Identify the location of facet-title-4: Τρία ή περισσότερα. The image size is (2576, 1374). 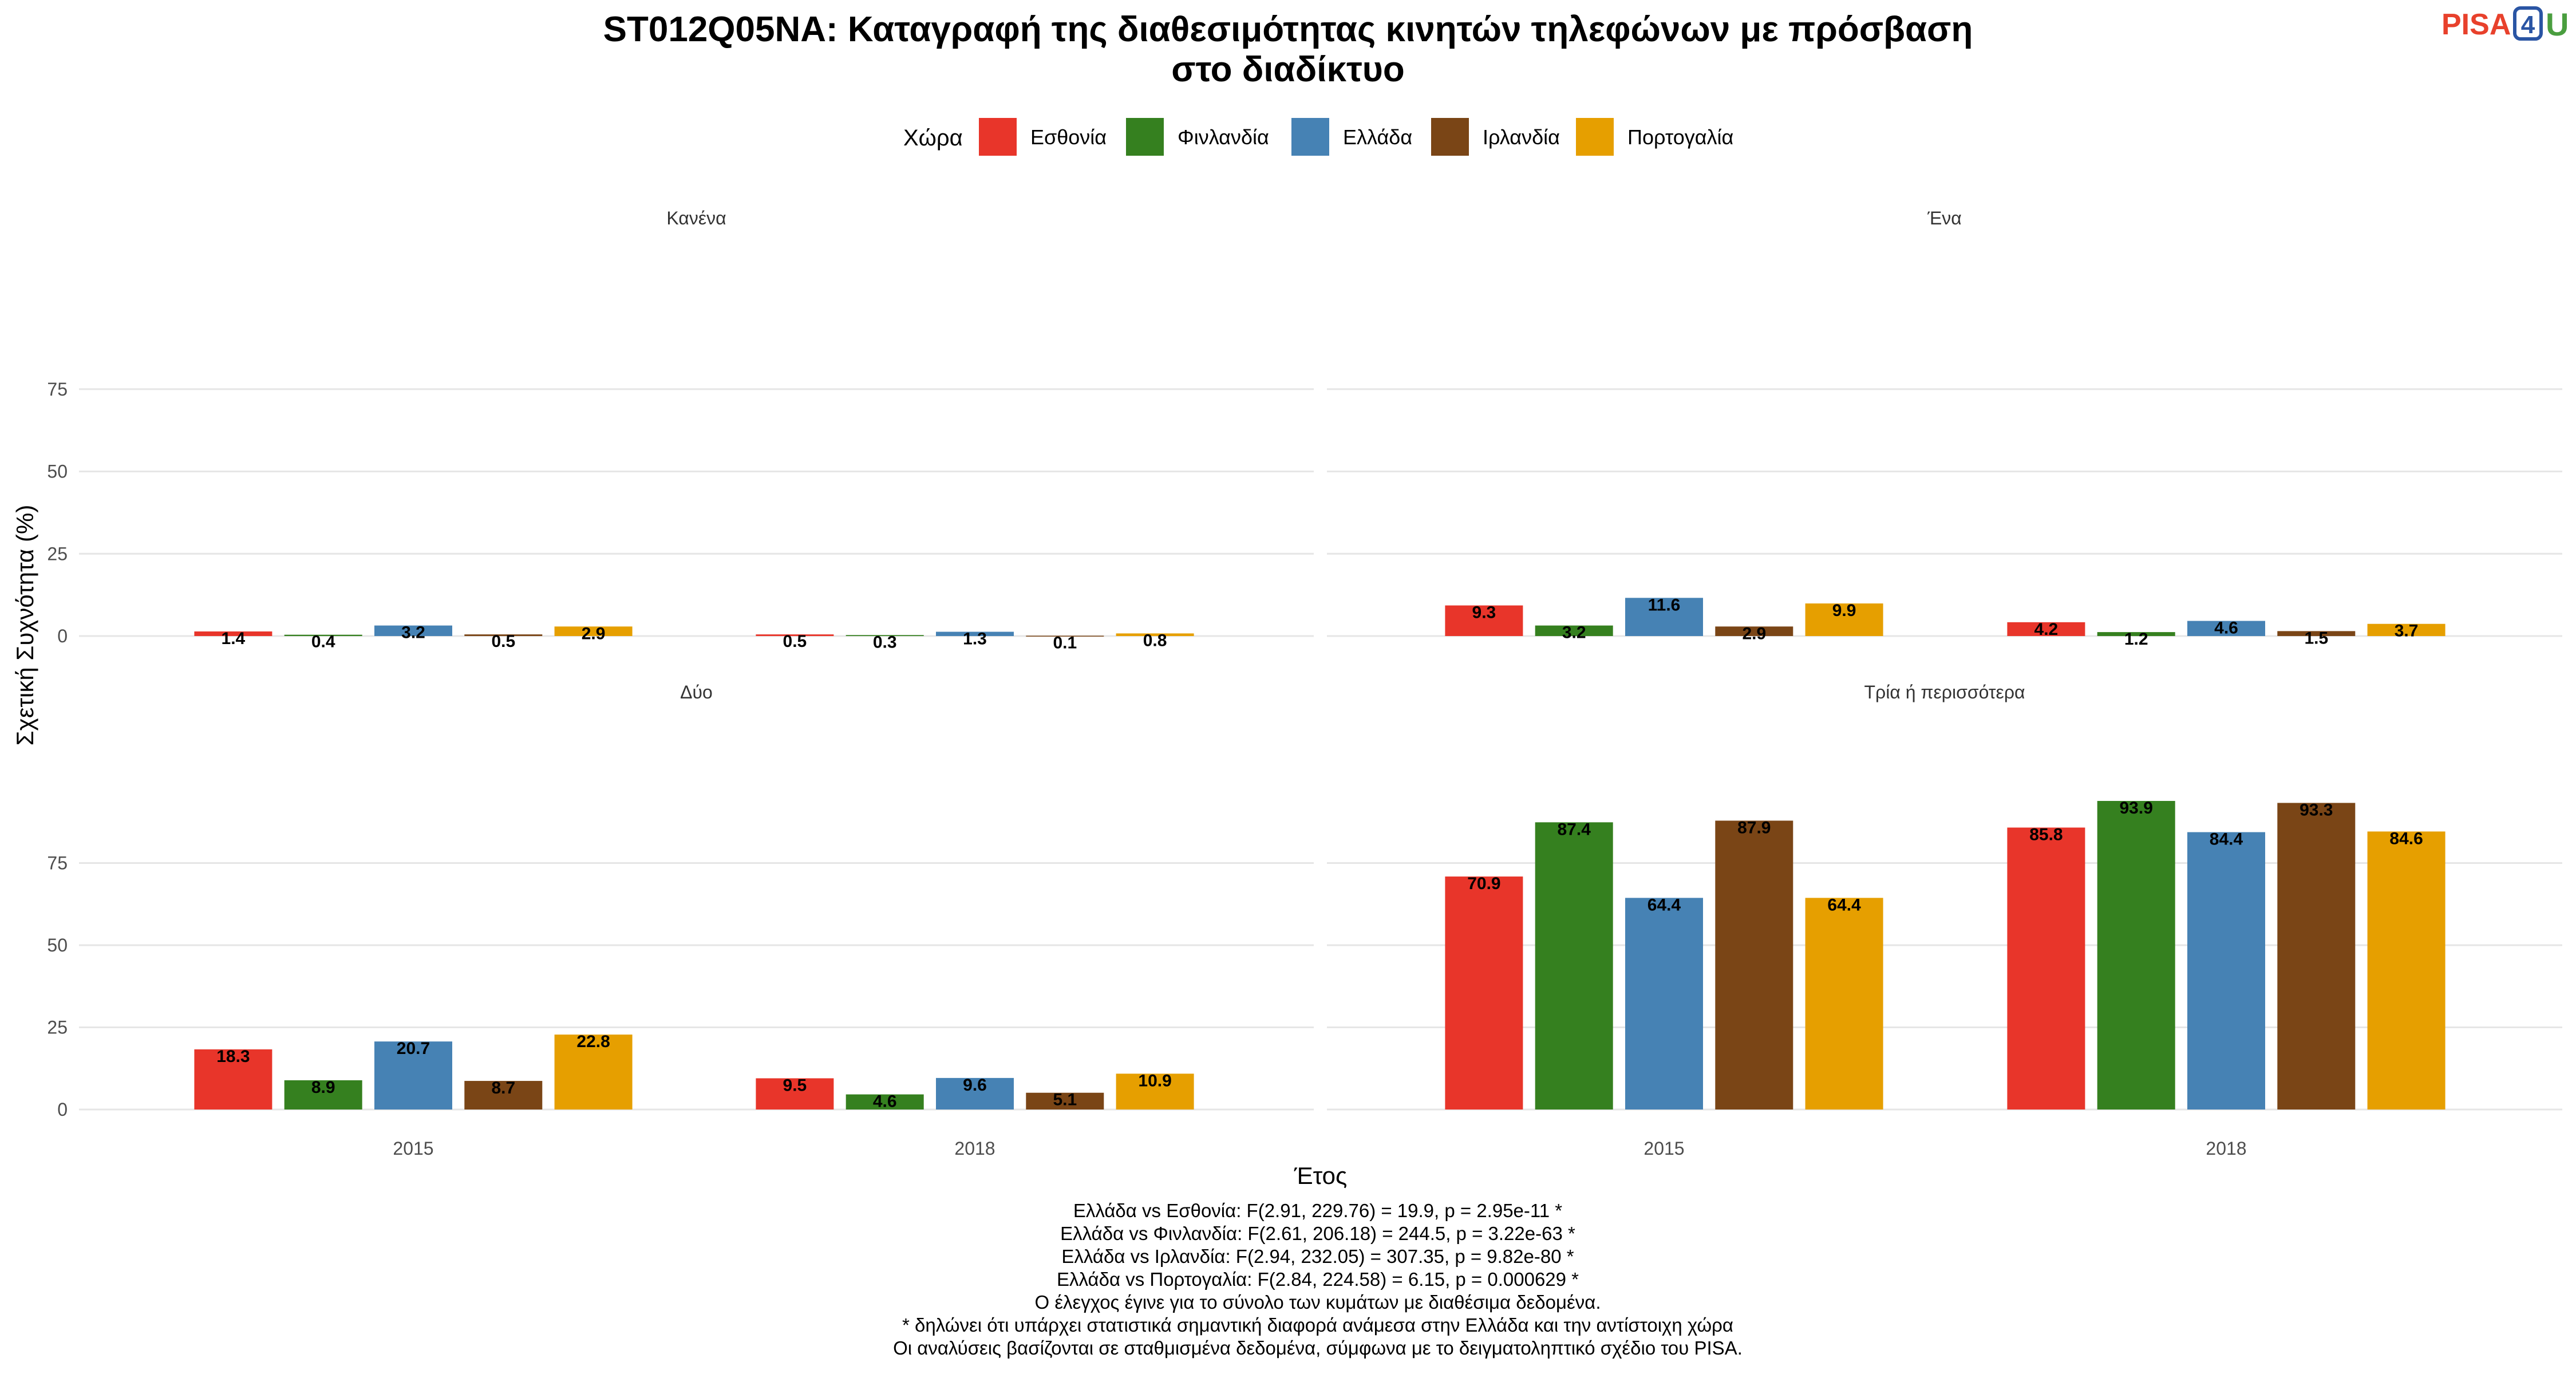
(1944, 692).